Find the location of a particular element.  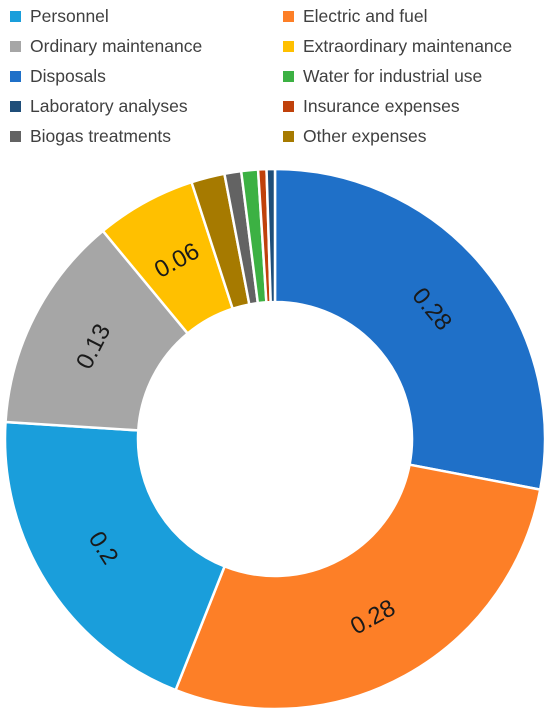

legend-item: Biogas treatments is located at coordinates (90, 136).